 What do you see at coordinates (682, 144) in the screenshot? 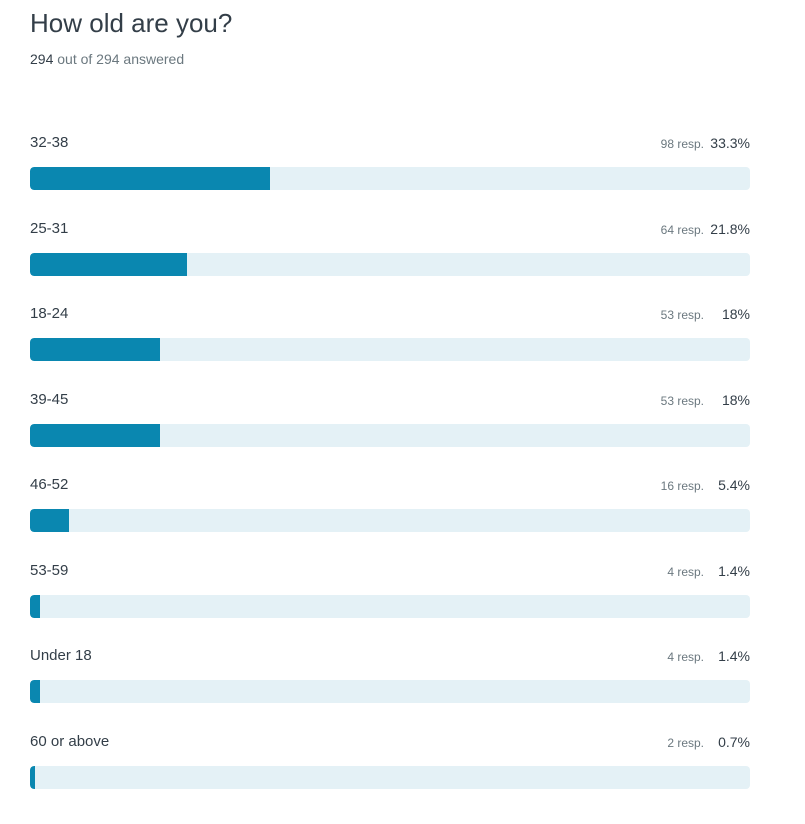
I see `response-count: 98 resp.` at bounding box center [682, 144].